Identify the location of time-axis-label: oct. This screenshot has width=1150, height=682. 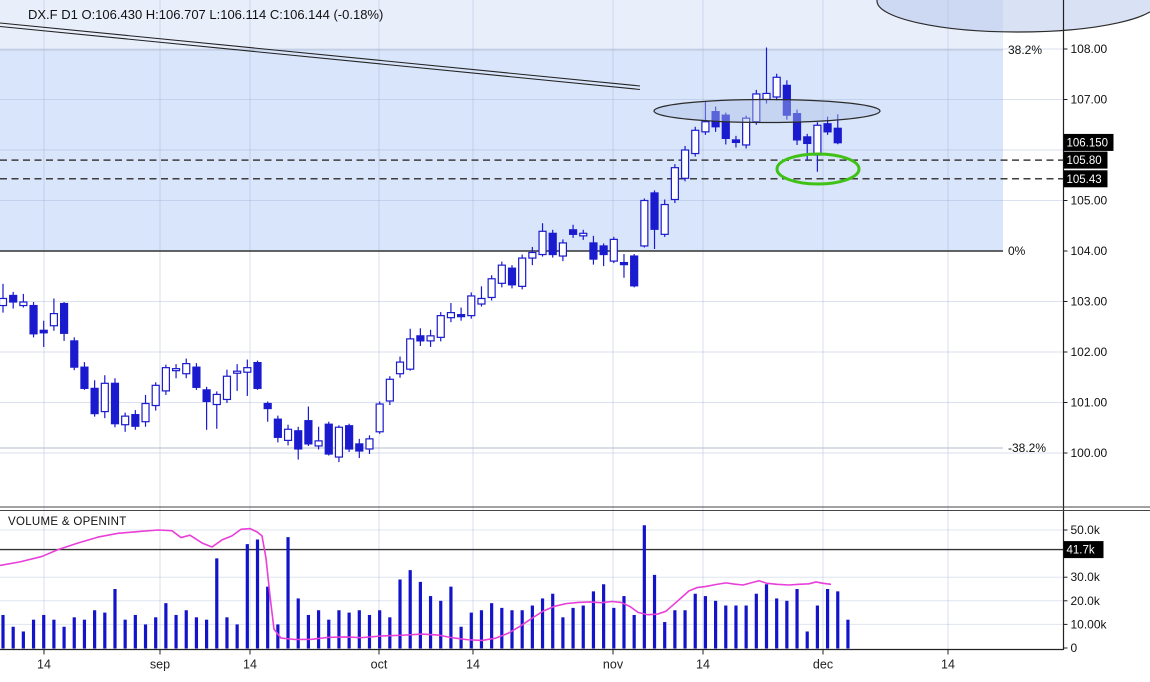
(379, 665).